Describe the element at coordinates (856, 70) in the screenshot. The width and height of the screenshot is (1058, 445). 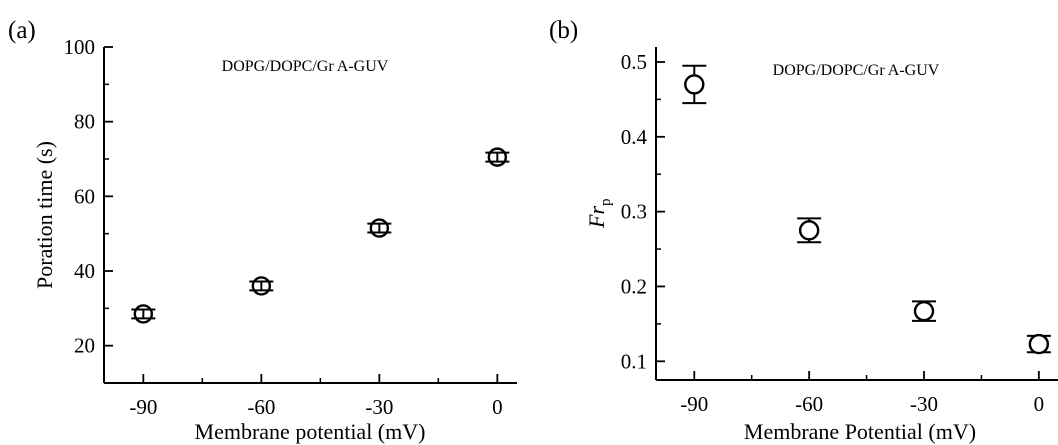
I see `panel-b-annotation: DOPG/DOPC/Gr A-GUV` at that location.